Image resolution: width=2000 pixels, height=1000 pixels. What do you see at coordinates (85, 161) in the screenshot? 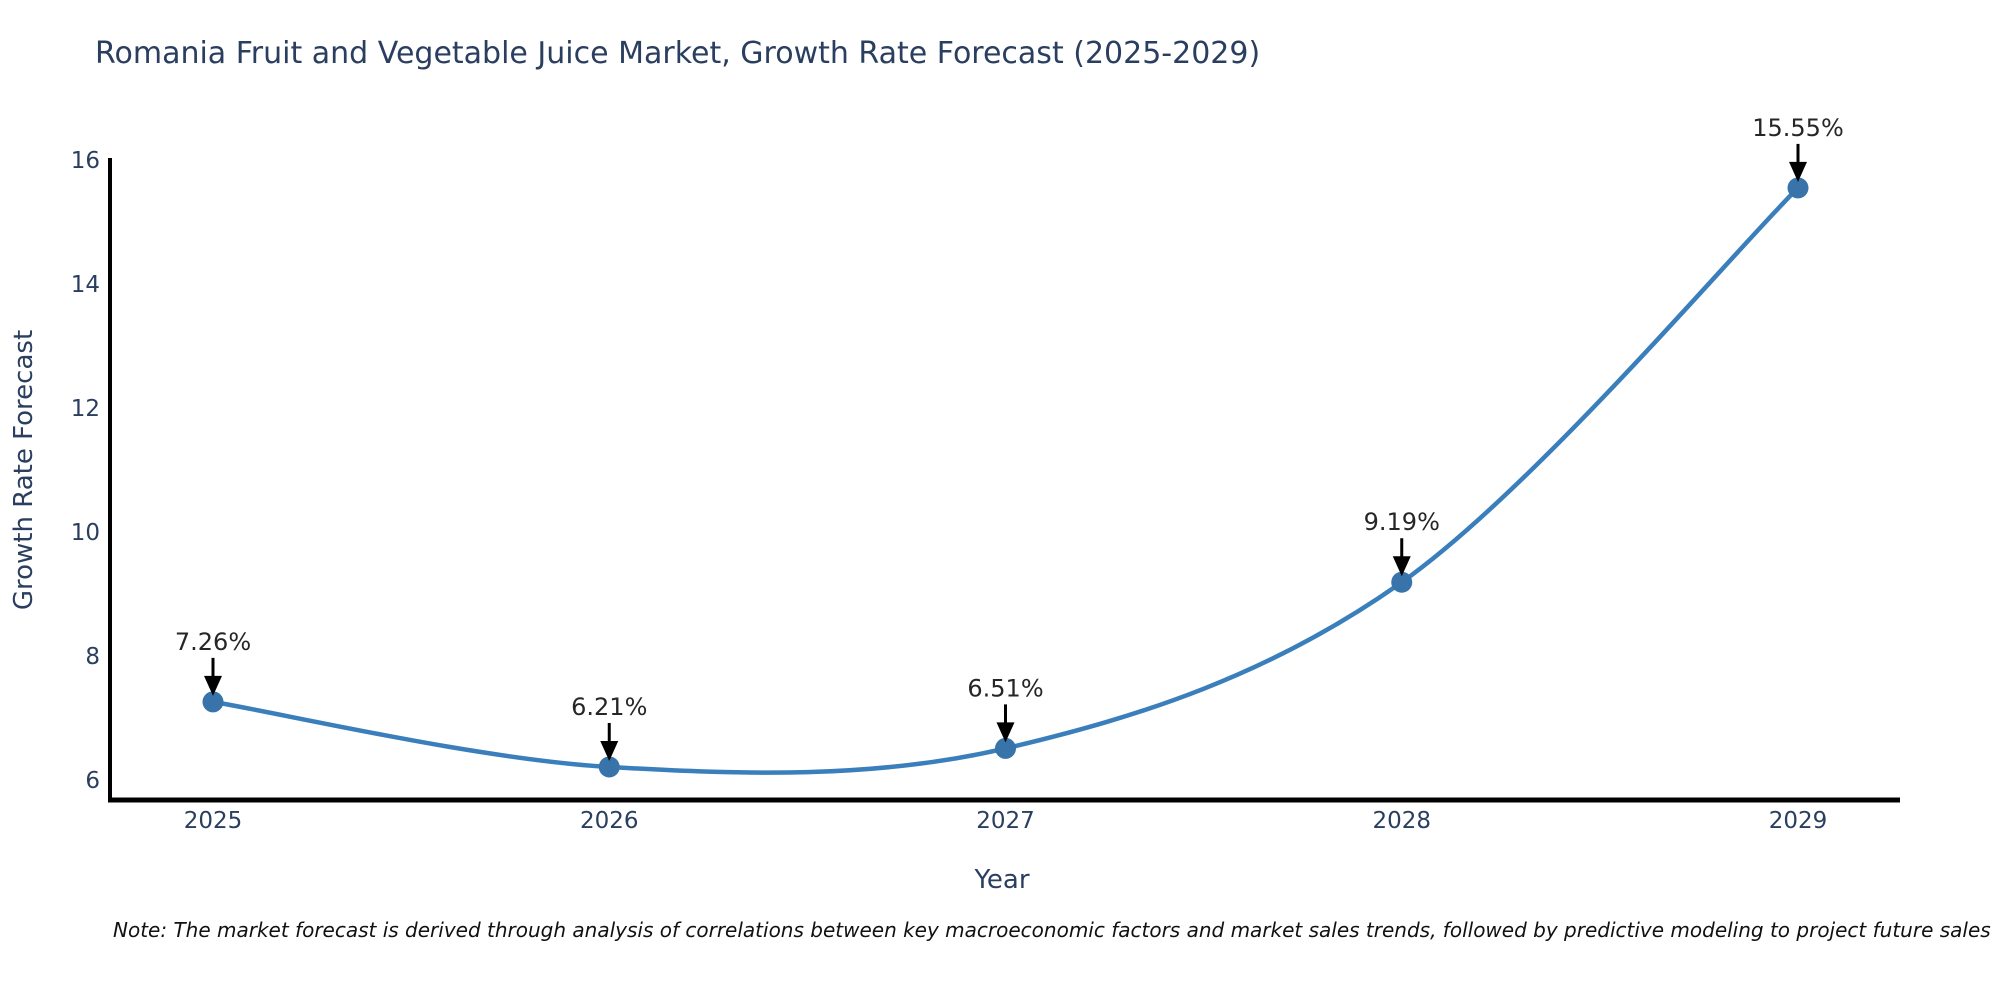
I see `y-tick-label: 16` at bounding box center [85, 161].